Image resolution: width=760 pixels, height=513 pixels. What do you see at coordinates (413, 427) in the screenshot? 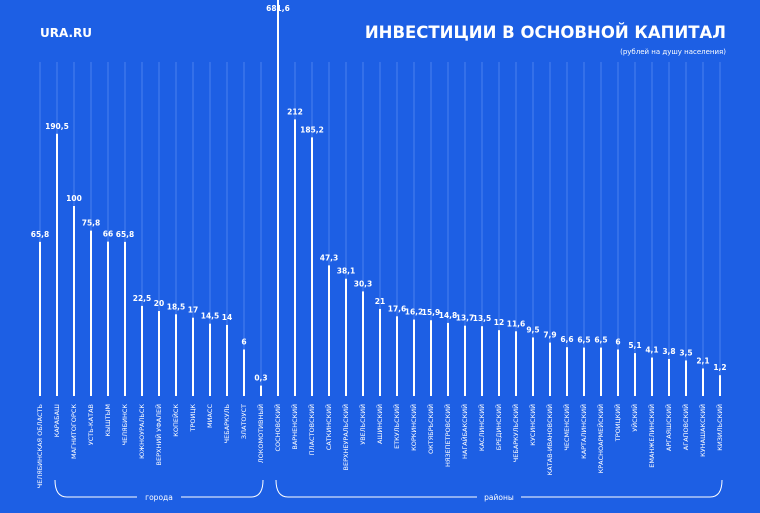
I see `x-tick-label: КОРКИНСКИЙ` at bounding box center [413, 427].